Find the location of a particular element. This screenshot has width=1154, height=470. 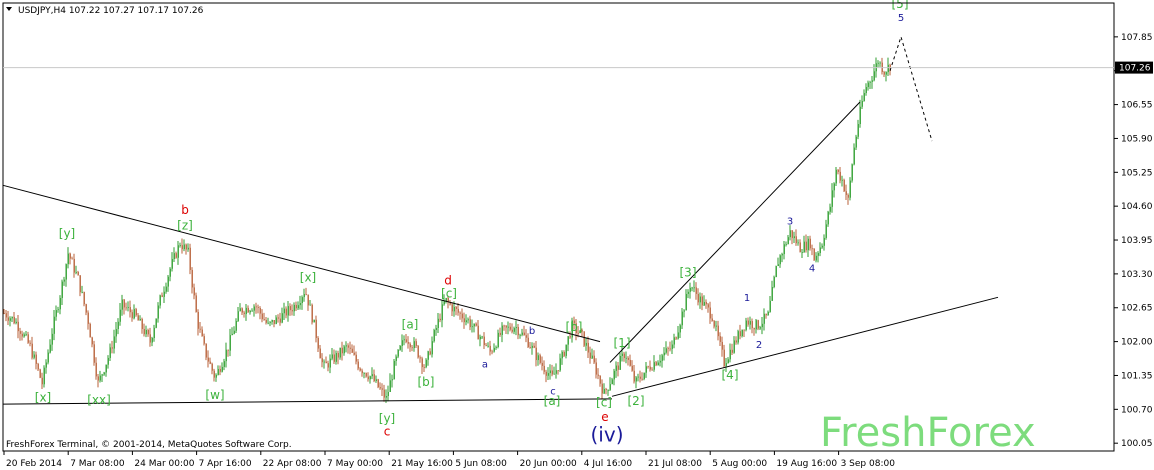

y-tick-label: 102.65 is located at coordinates (1137, 309).